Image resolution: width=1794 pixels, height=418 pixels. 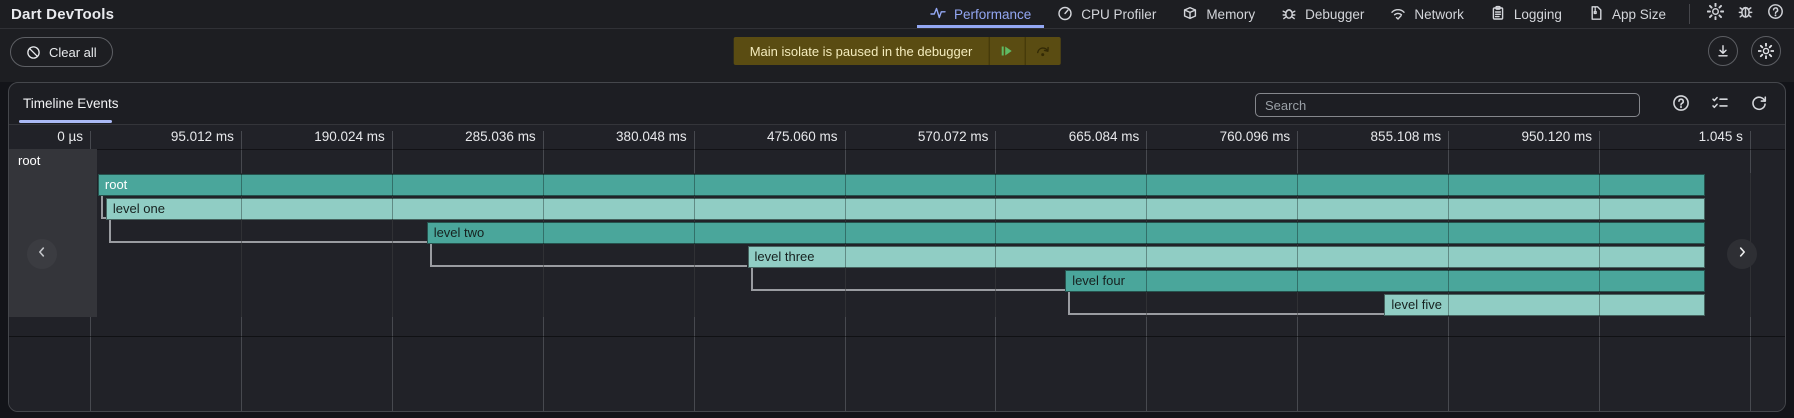 I want to click on nav-tab-logging: Logging, so click(x=1526, y=14).